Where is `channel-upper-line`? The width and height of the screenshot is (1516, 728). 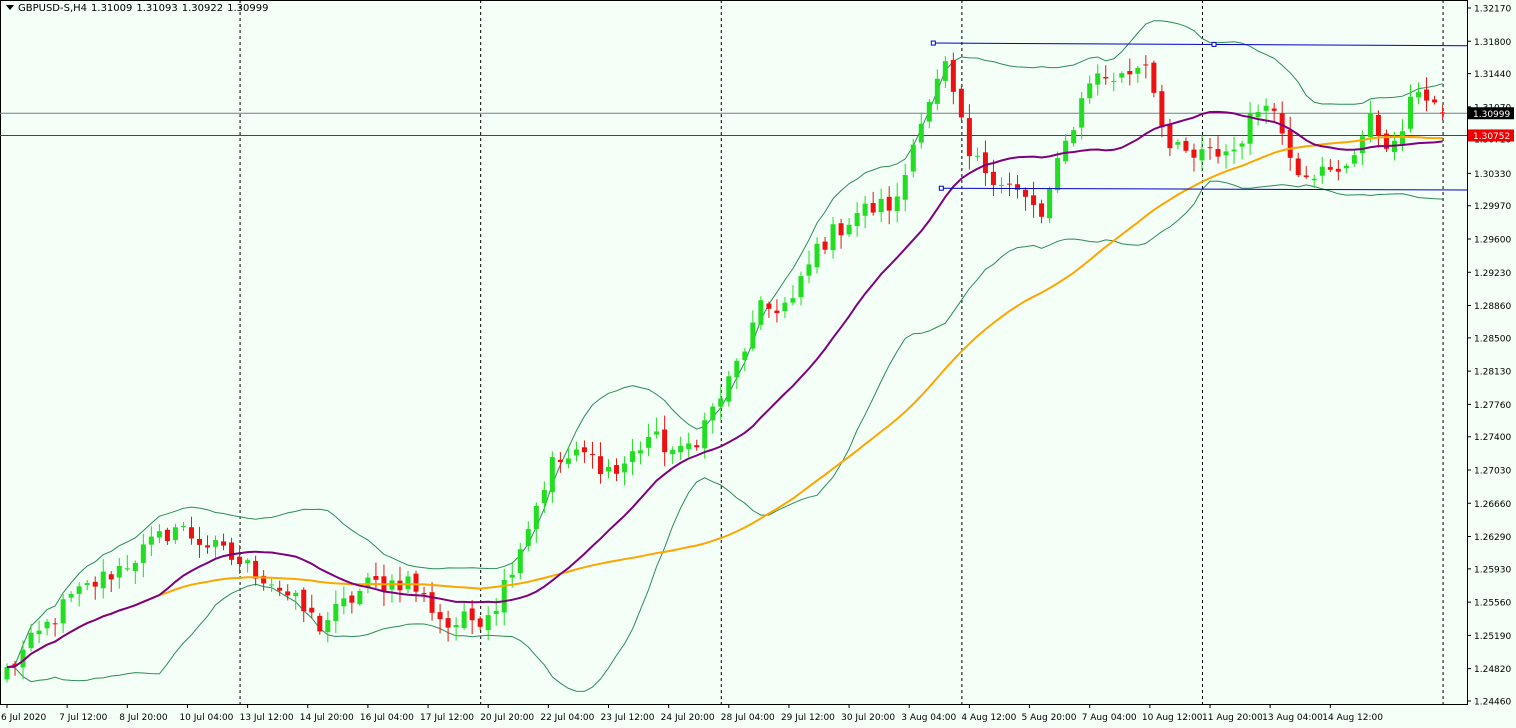 channel-upper-line is located at coordinates (1200, 44).